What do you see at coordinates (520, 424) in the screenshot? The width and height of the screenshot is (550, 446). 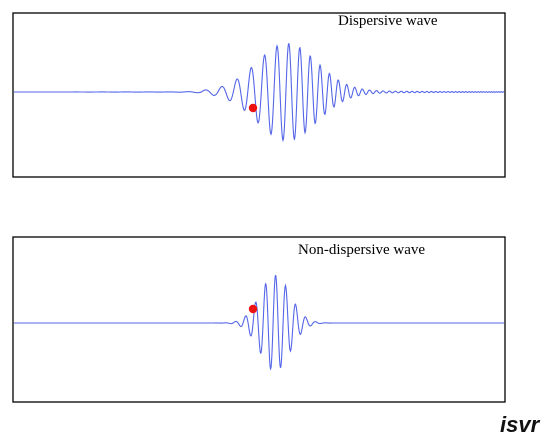 I see `logo: isvr` at bounding box center [520, 424].